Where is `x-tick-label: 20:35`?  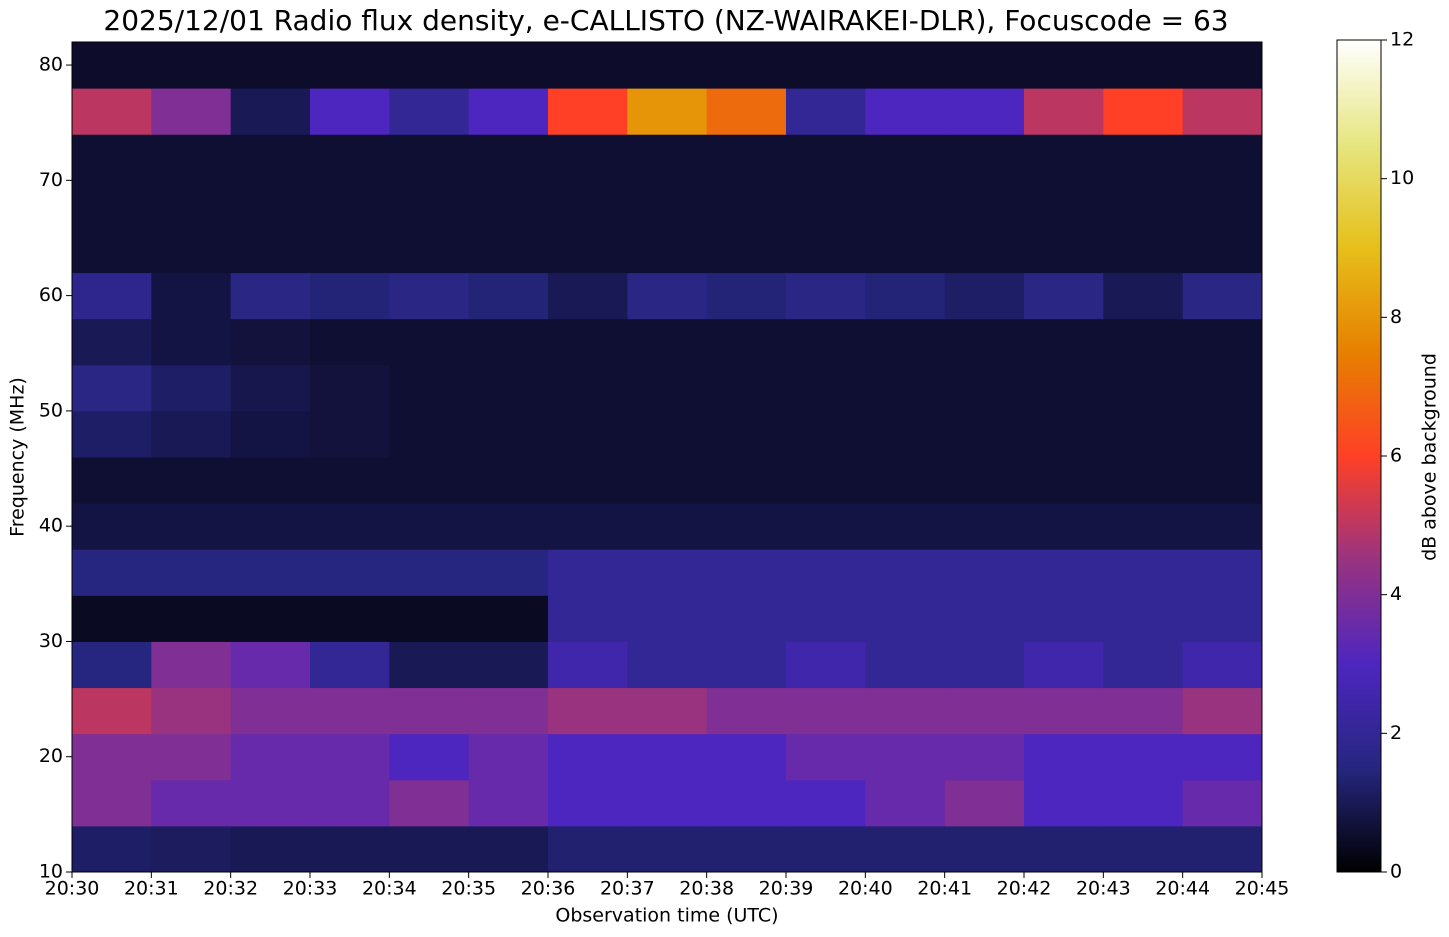 x-tick-label: 20:35 is located at coordinates (468, 889).